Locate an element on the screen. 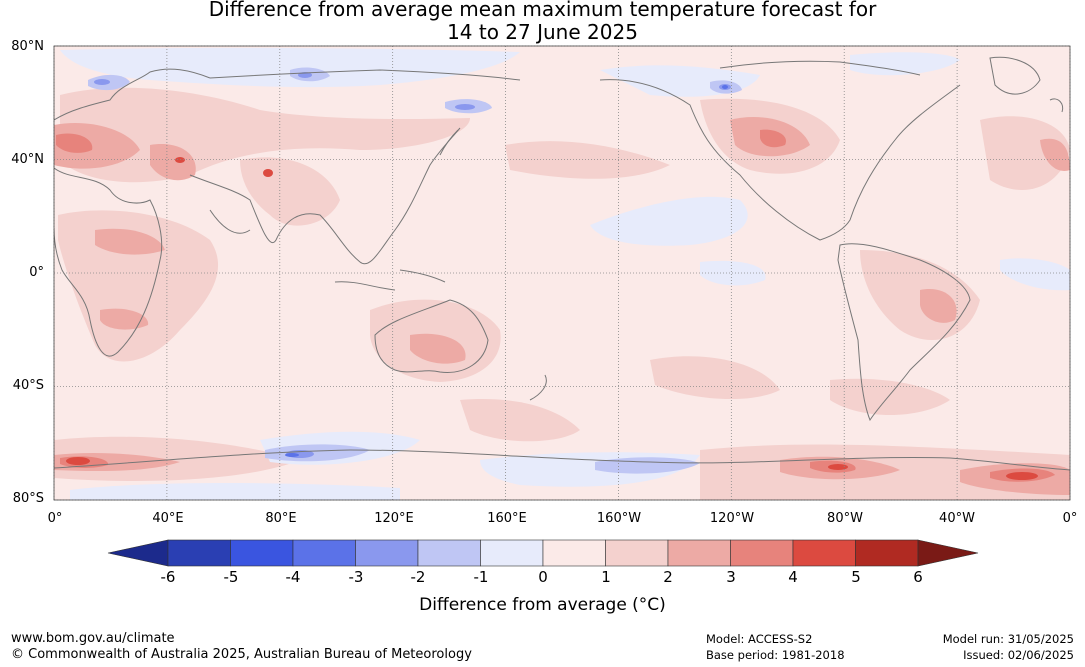 This screenshot has height=667, width=1085. model-run-date: Model run: 31/05/2025 is located at coordinates (1008, 639).